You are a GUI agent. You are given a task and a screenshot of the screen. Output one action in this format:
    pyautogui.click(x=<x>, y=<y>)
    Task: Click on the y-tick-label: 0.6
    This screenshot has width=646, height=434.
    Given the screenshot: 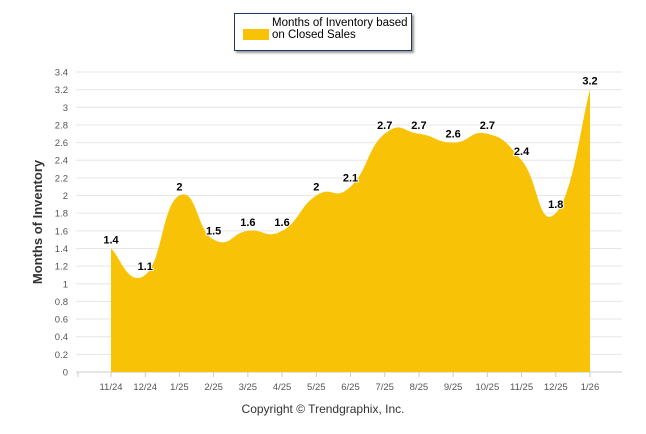 What is the action you would take?
    pyautogui.click(x=61, y=320)
    